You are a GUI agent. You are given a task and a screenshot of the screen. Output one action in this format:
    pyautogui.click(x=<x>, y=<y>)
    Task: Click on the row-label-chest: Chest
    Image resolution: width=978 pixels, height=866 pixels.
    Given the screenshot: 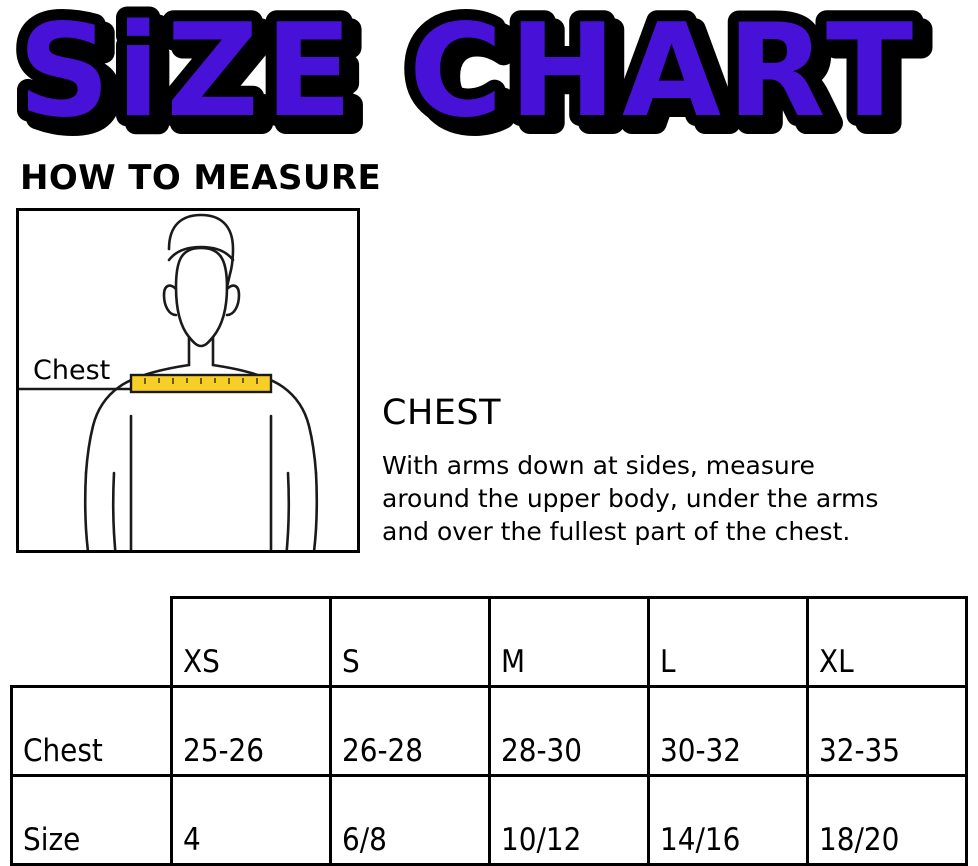 What is the action you would take?
    pyautogui.click(x=91, y=731)
    